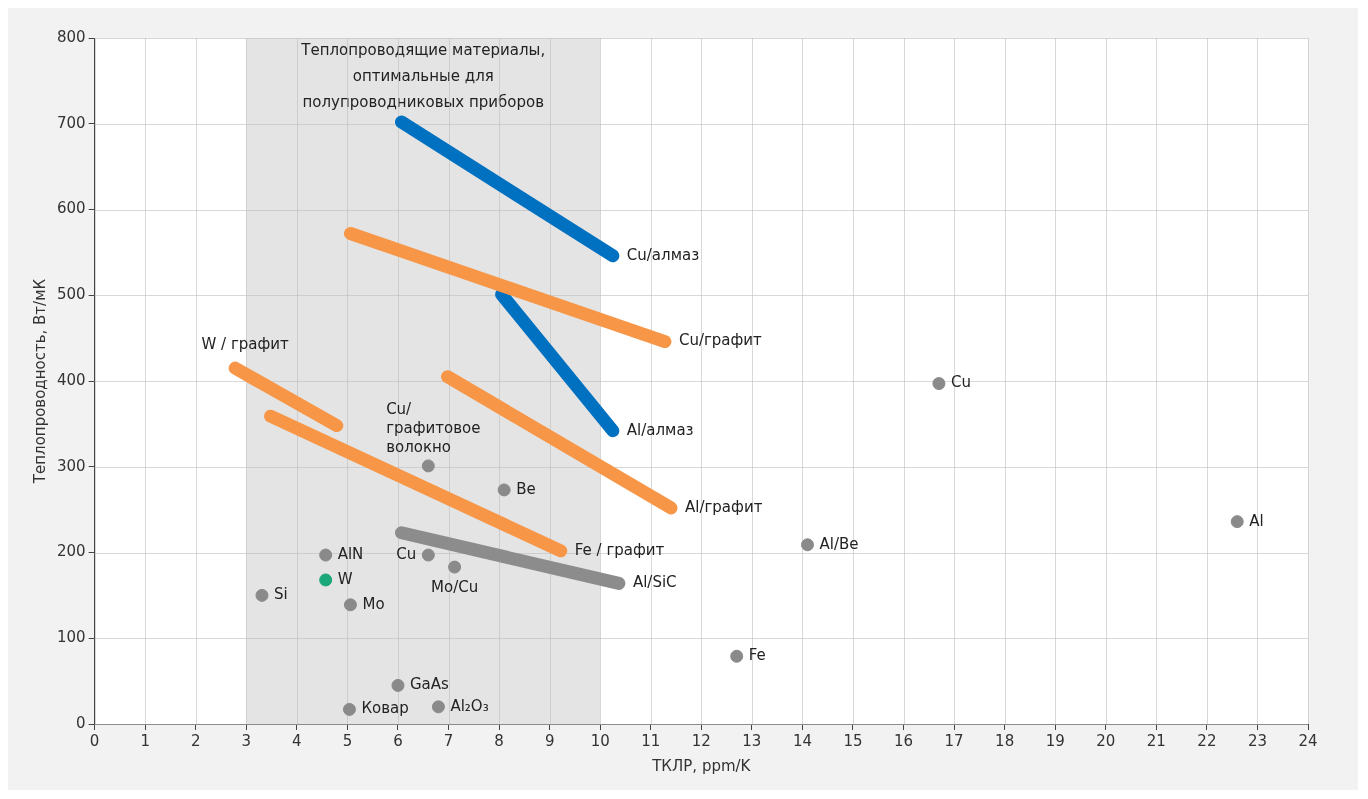 This screenshot has height=799, width=1368. Describe the element at coordinates (526, 488) in the screenshot. I see `series-label: Be` at that location.